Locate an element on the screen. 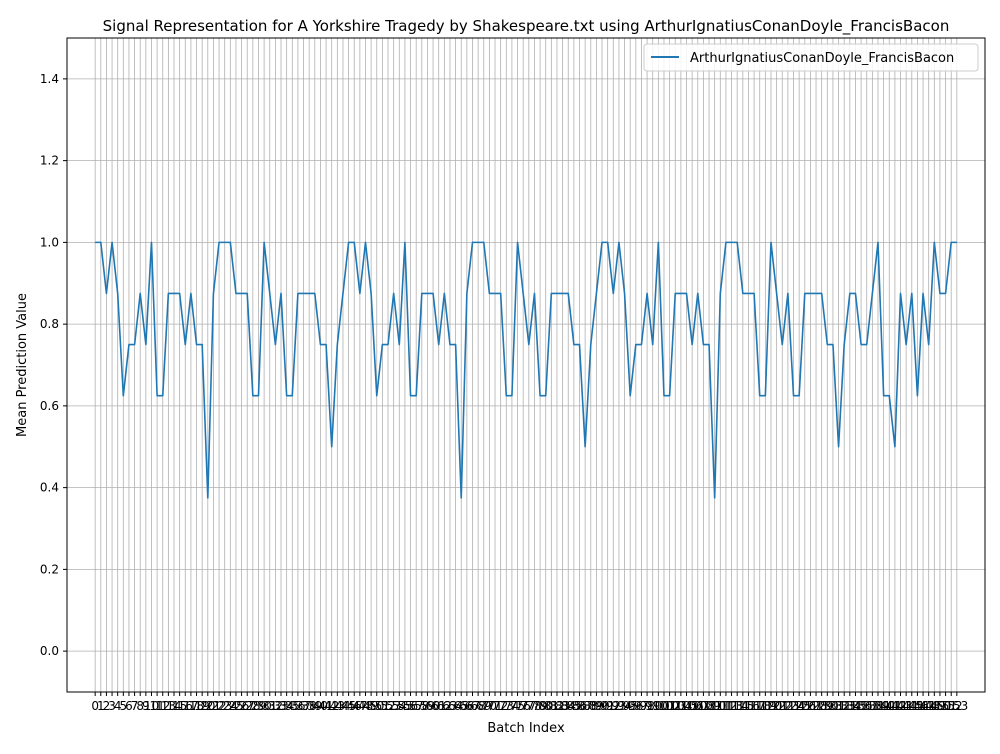 The height and width of the screenshot is (754, 1000). x-tick-label: 71 is located at coordinates (494, 706).